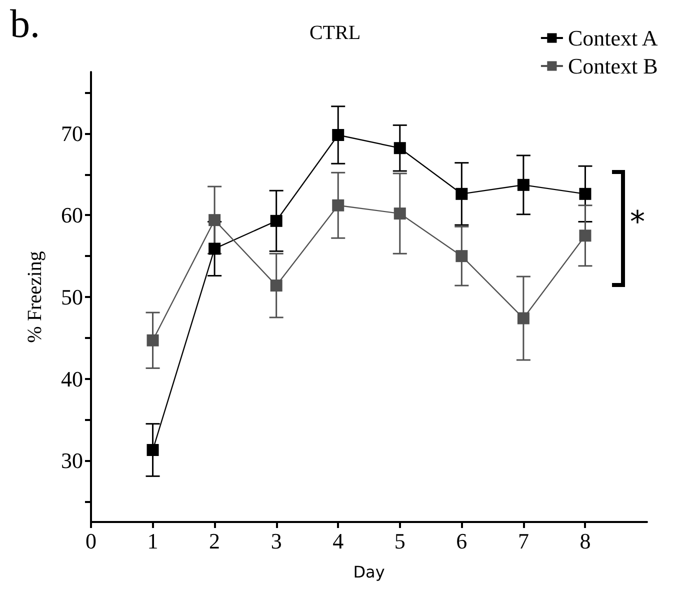 This screenshot has height=593, width=678. I want to click on x-tick-label: 2, so click(214, 541).